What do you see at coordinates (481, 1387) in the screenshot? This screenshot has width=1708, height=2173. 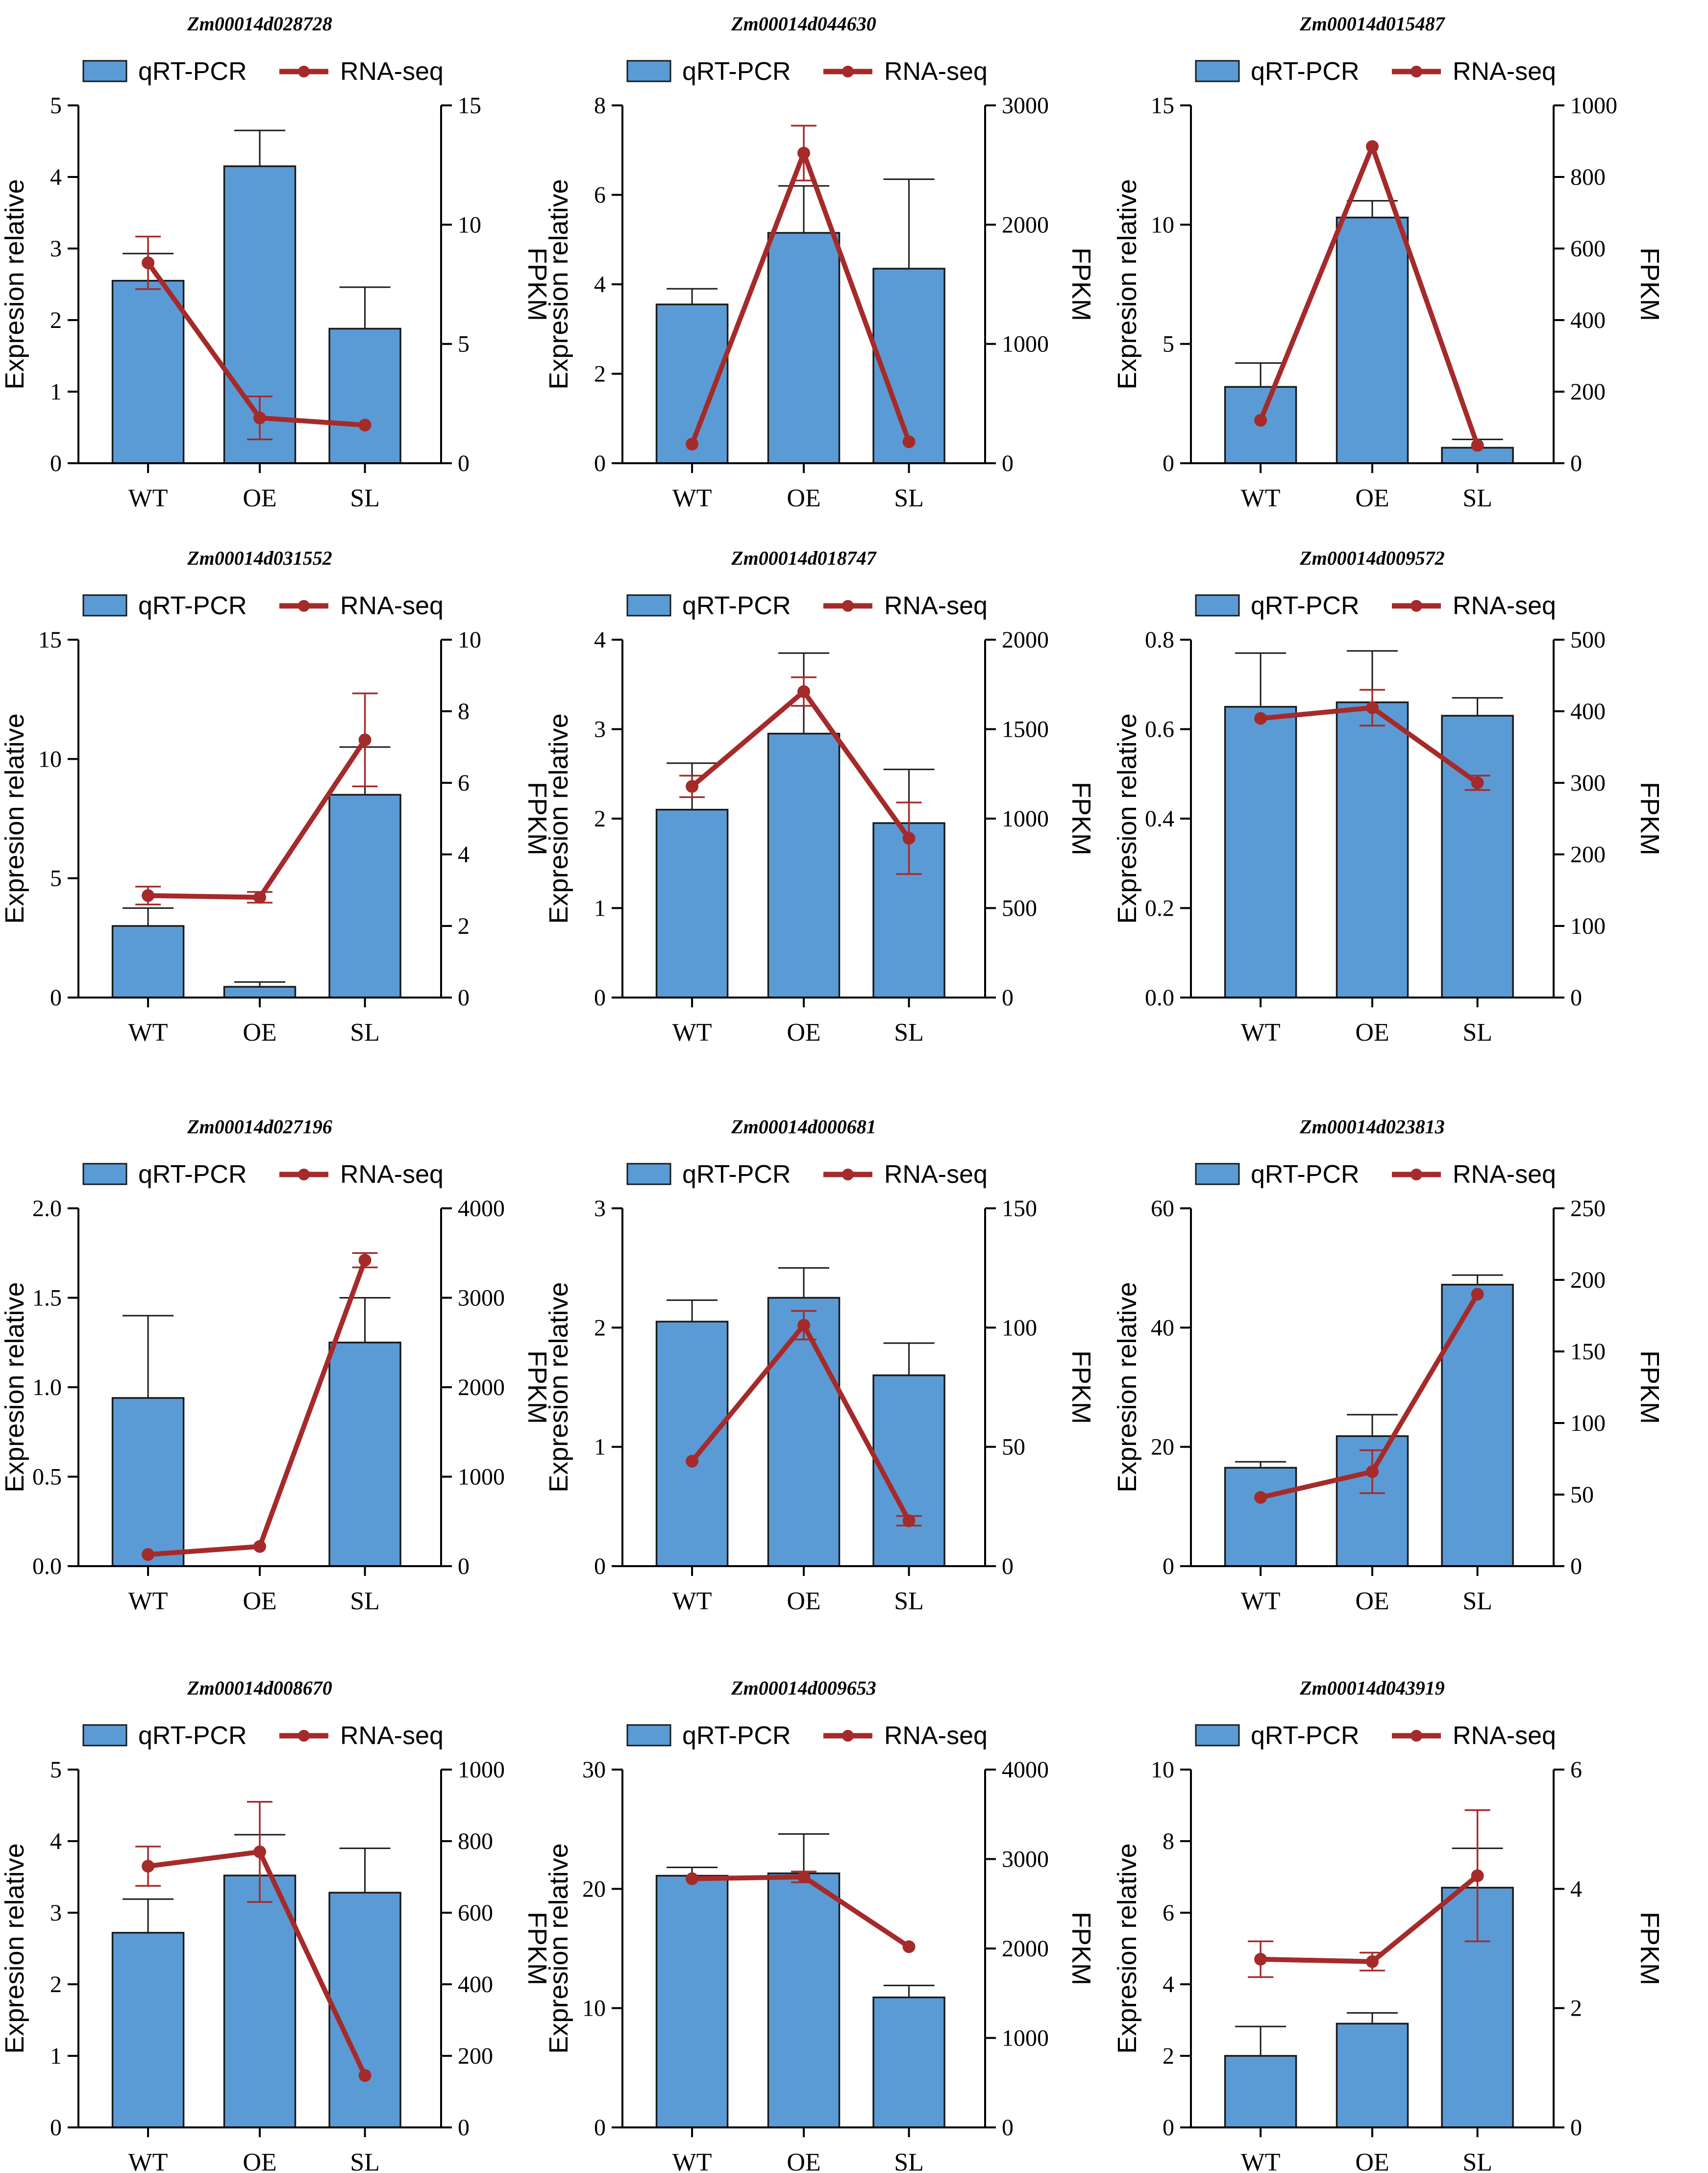 I see `y2-tick-label: 2000` at bounding box center [481, 1387].